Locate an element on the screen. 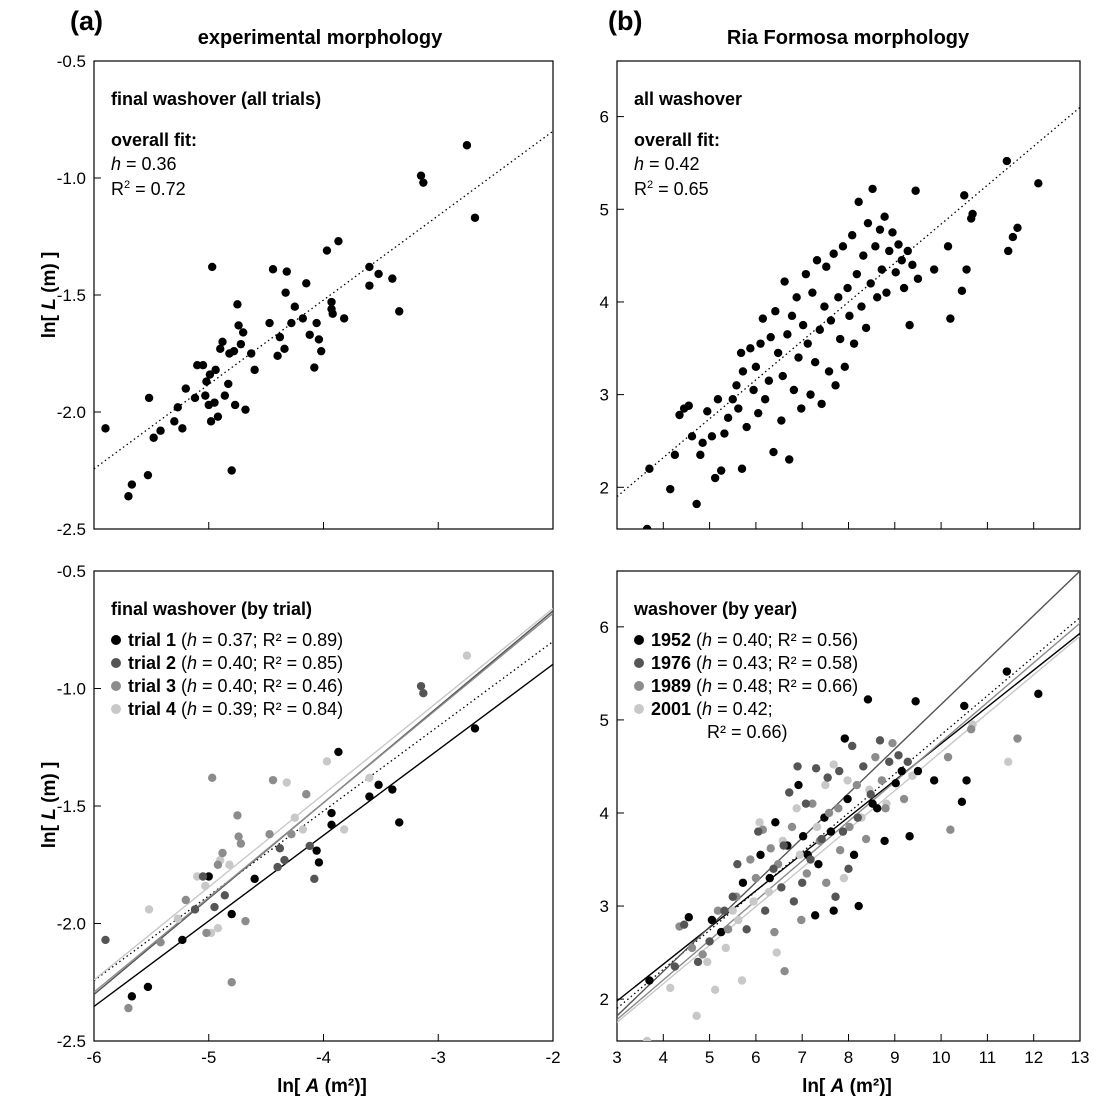  panel-a-title: experimental morphology is located at coordinates (320, 38).